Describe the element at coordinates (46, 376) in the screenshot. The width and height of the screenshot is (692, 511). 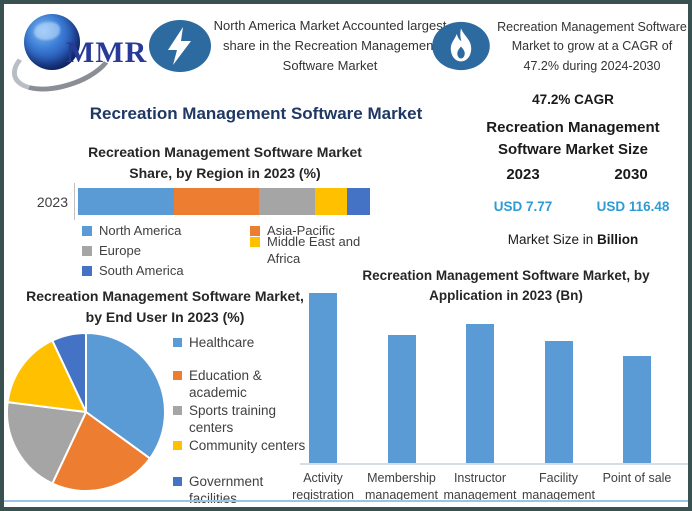
I see `pie-slice-community-centers` at that location.